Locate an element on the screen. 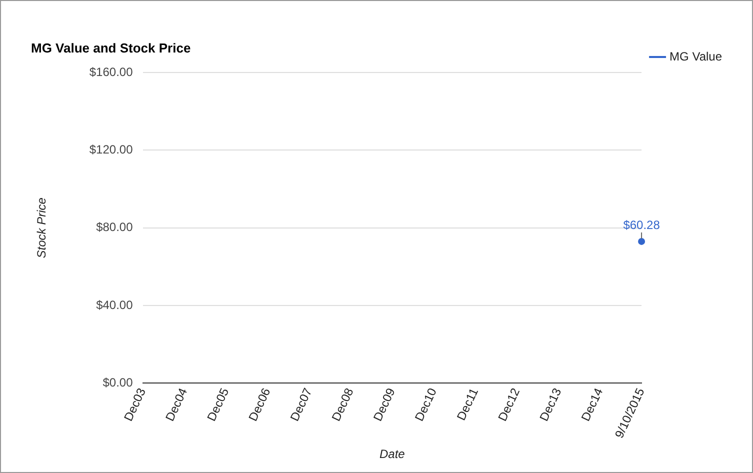  y-tick-label: $80.00 is located at coordinates (115, 227).